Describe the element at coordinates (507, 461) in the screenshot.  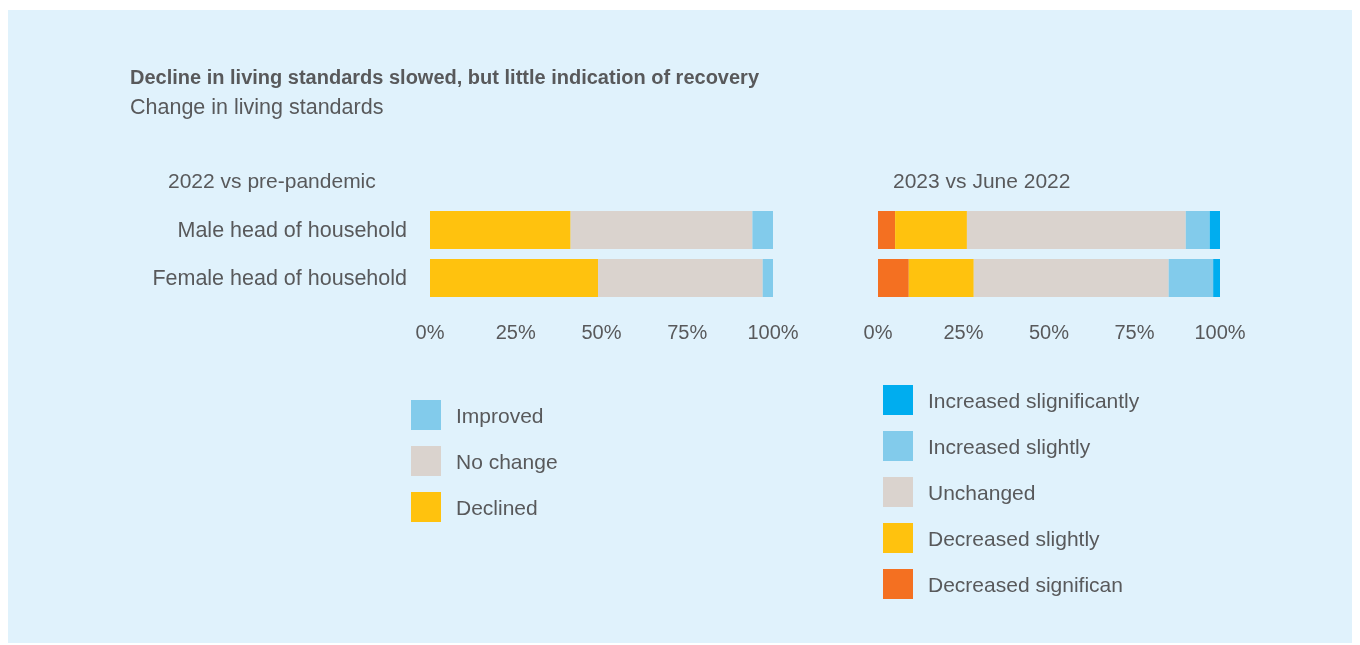
I see `legend-label: No change` at that location.